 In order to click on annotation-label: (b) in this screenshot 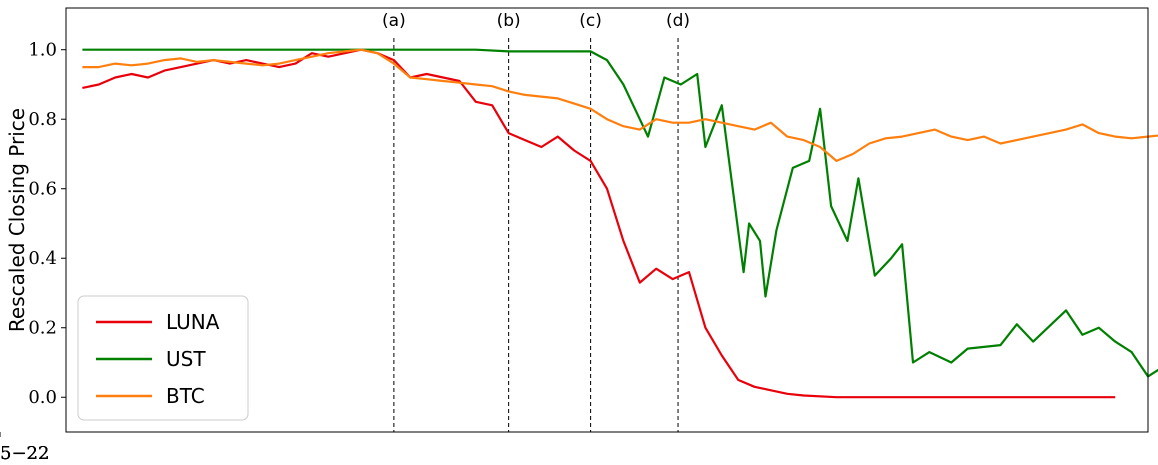, I will do `click(509, 21)`.